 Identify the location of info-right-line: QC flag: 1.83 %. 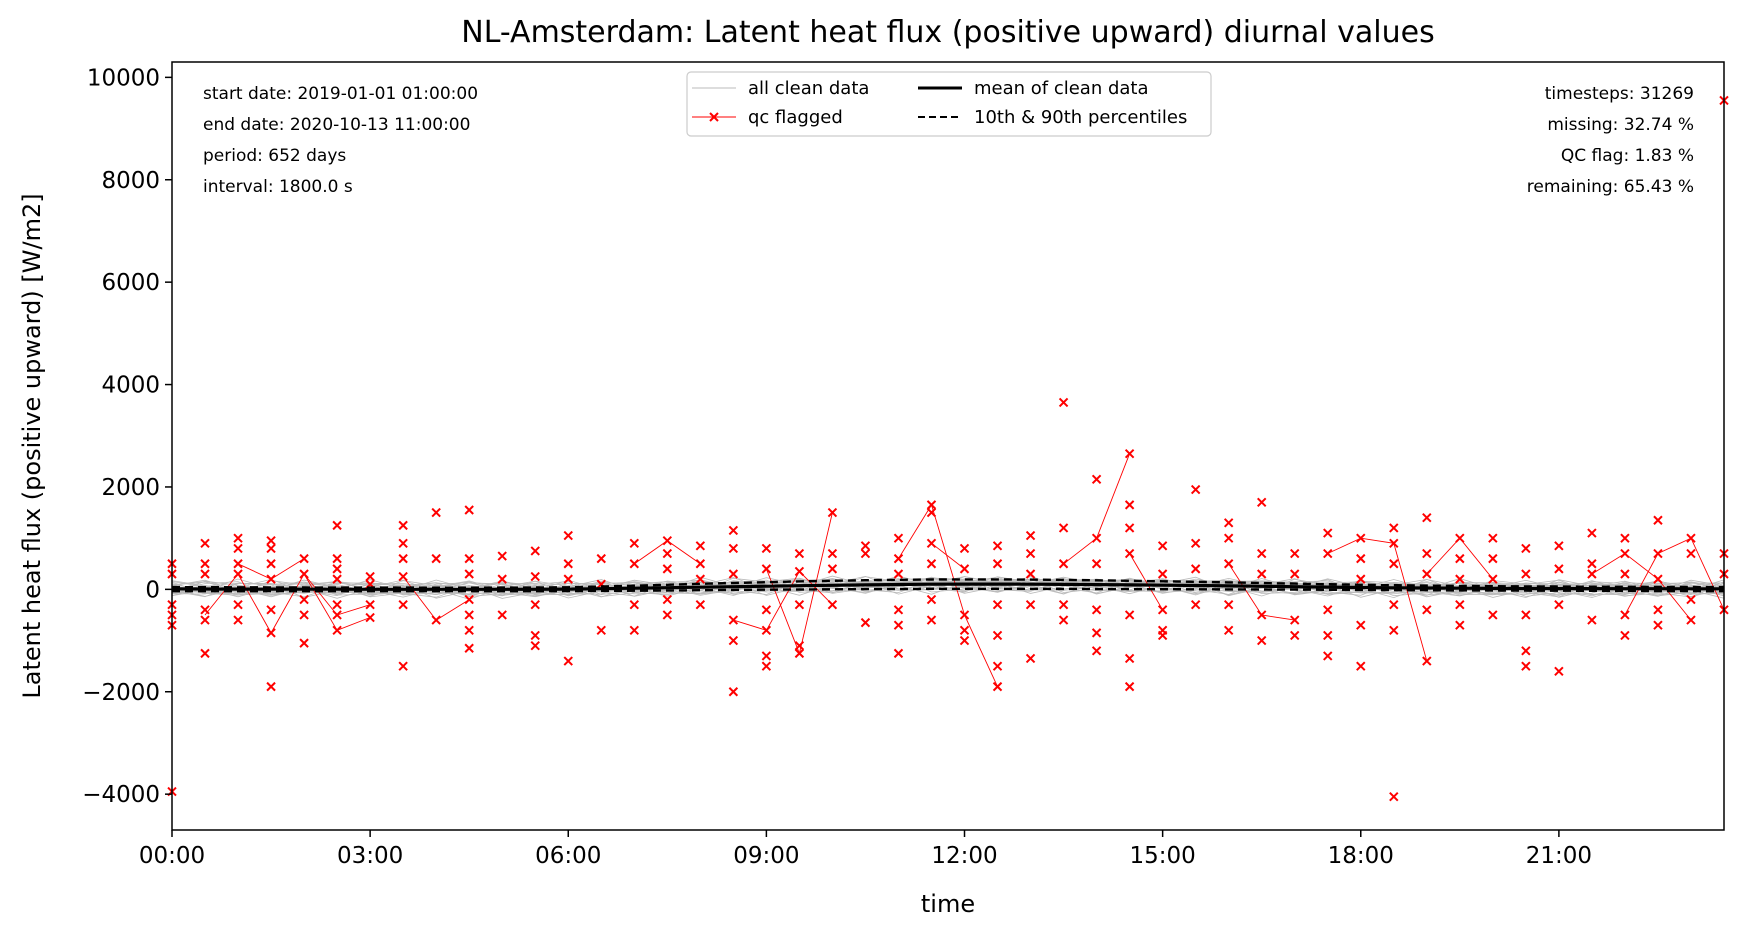
(1627, 156).